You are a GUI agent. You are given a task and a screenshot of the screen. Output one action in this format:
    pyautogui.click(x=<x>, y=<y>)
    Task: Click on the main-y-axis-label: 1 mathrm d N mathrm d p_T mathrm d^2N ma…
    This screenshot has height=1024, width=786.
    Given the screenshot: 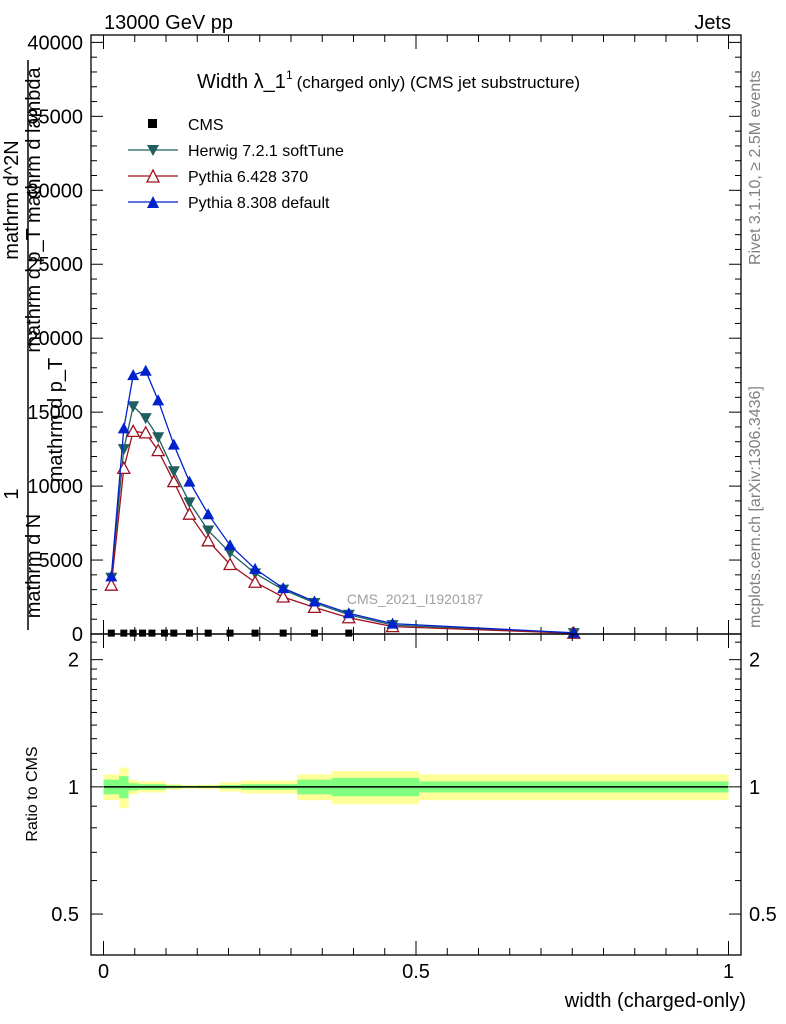 What is the action you would take?
    pyautogui.click(x=34, y=345)
    